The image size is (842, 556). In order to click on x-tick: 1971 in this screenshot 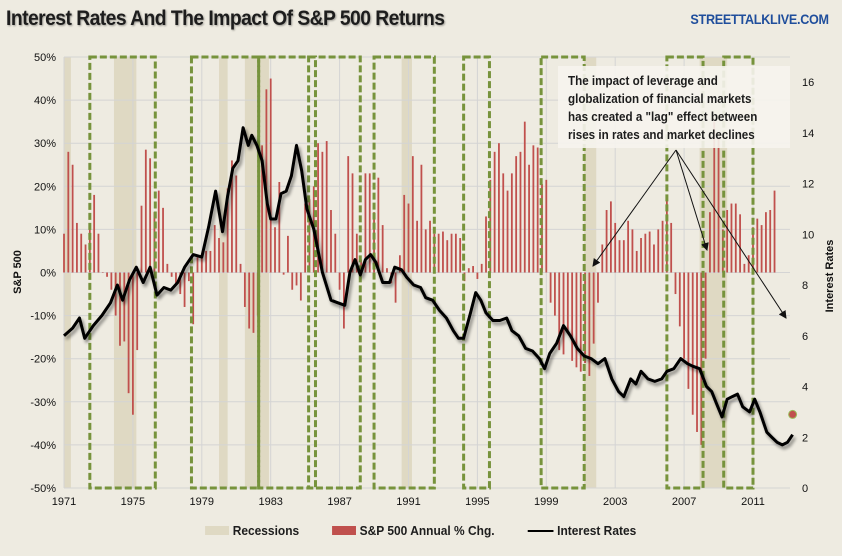, I will do `click(64, 502)`.